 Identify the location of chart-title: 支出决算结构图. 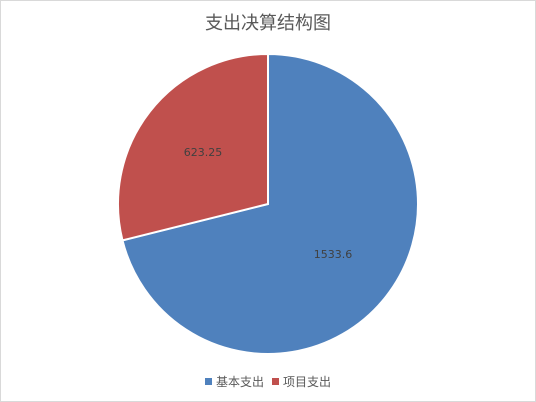
(268, 23).